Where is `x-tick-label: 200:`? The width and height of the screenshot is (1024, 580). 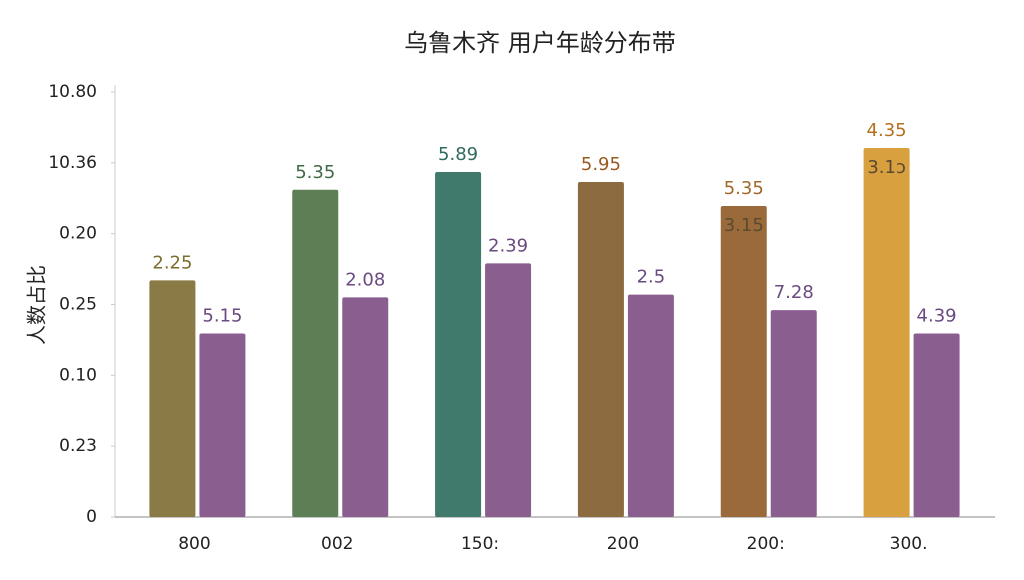
x-tick-label: 200: is located at coordinates (766, 544).